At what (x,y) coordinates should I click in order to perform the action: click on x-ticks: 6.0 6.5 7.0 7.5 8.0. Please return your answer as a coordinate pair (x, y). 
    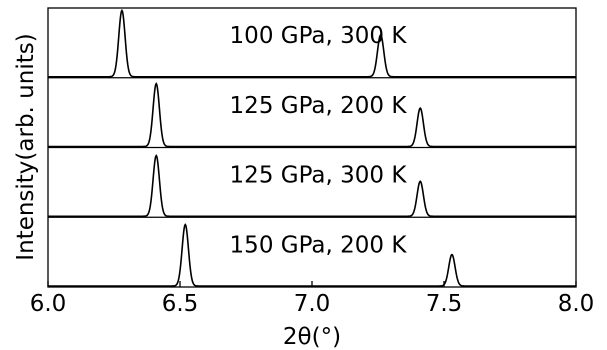
    Looking at the image, I should click on (312, 299).